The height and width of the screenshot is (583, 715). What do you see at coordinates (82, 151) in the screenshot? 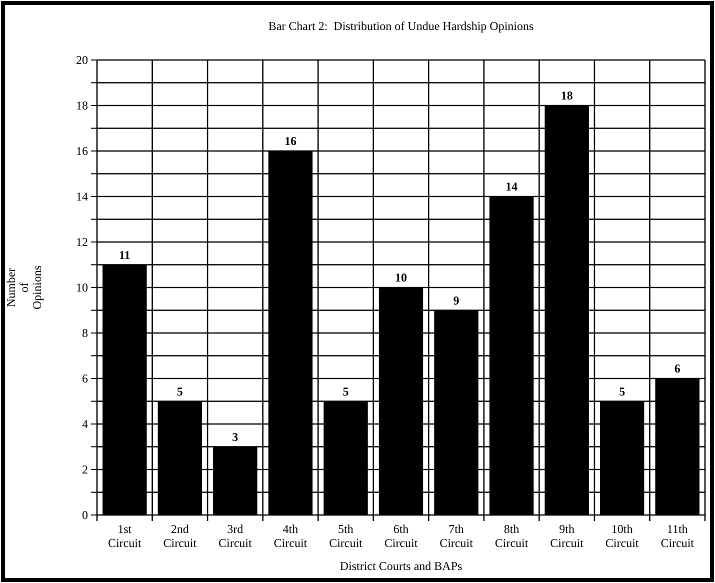
I see `y-tick-label: 16` at bounding box center [82, 151].